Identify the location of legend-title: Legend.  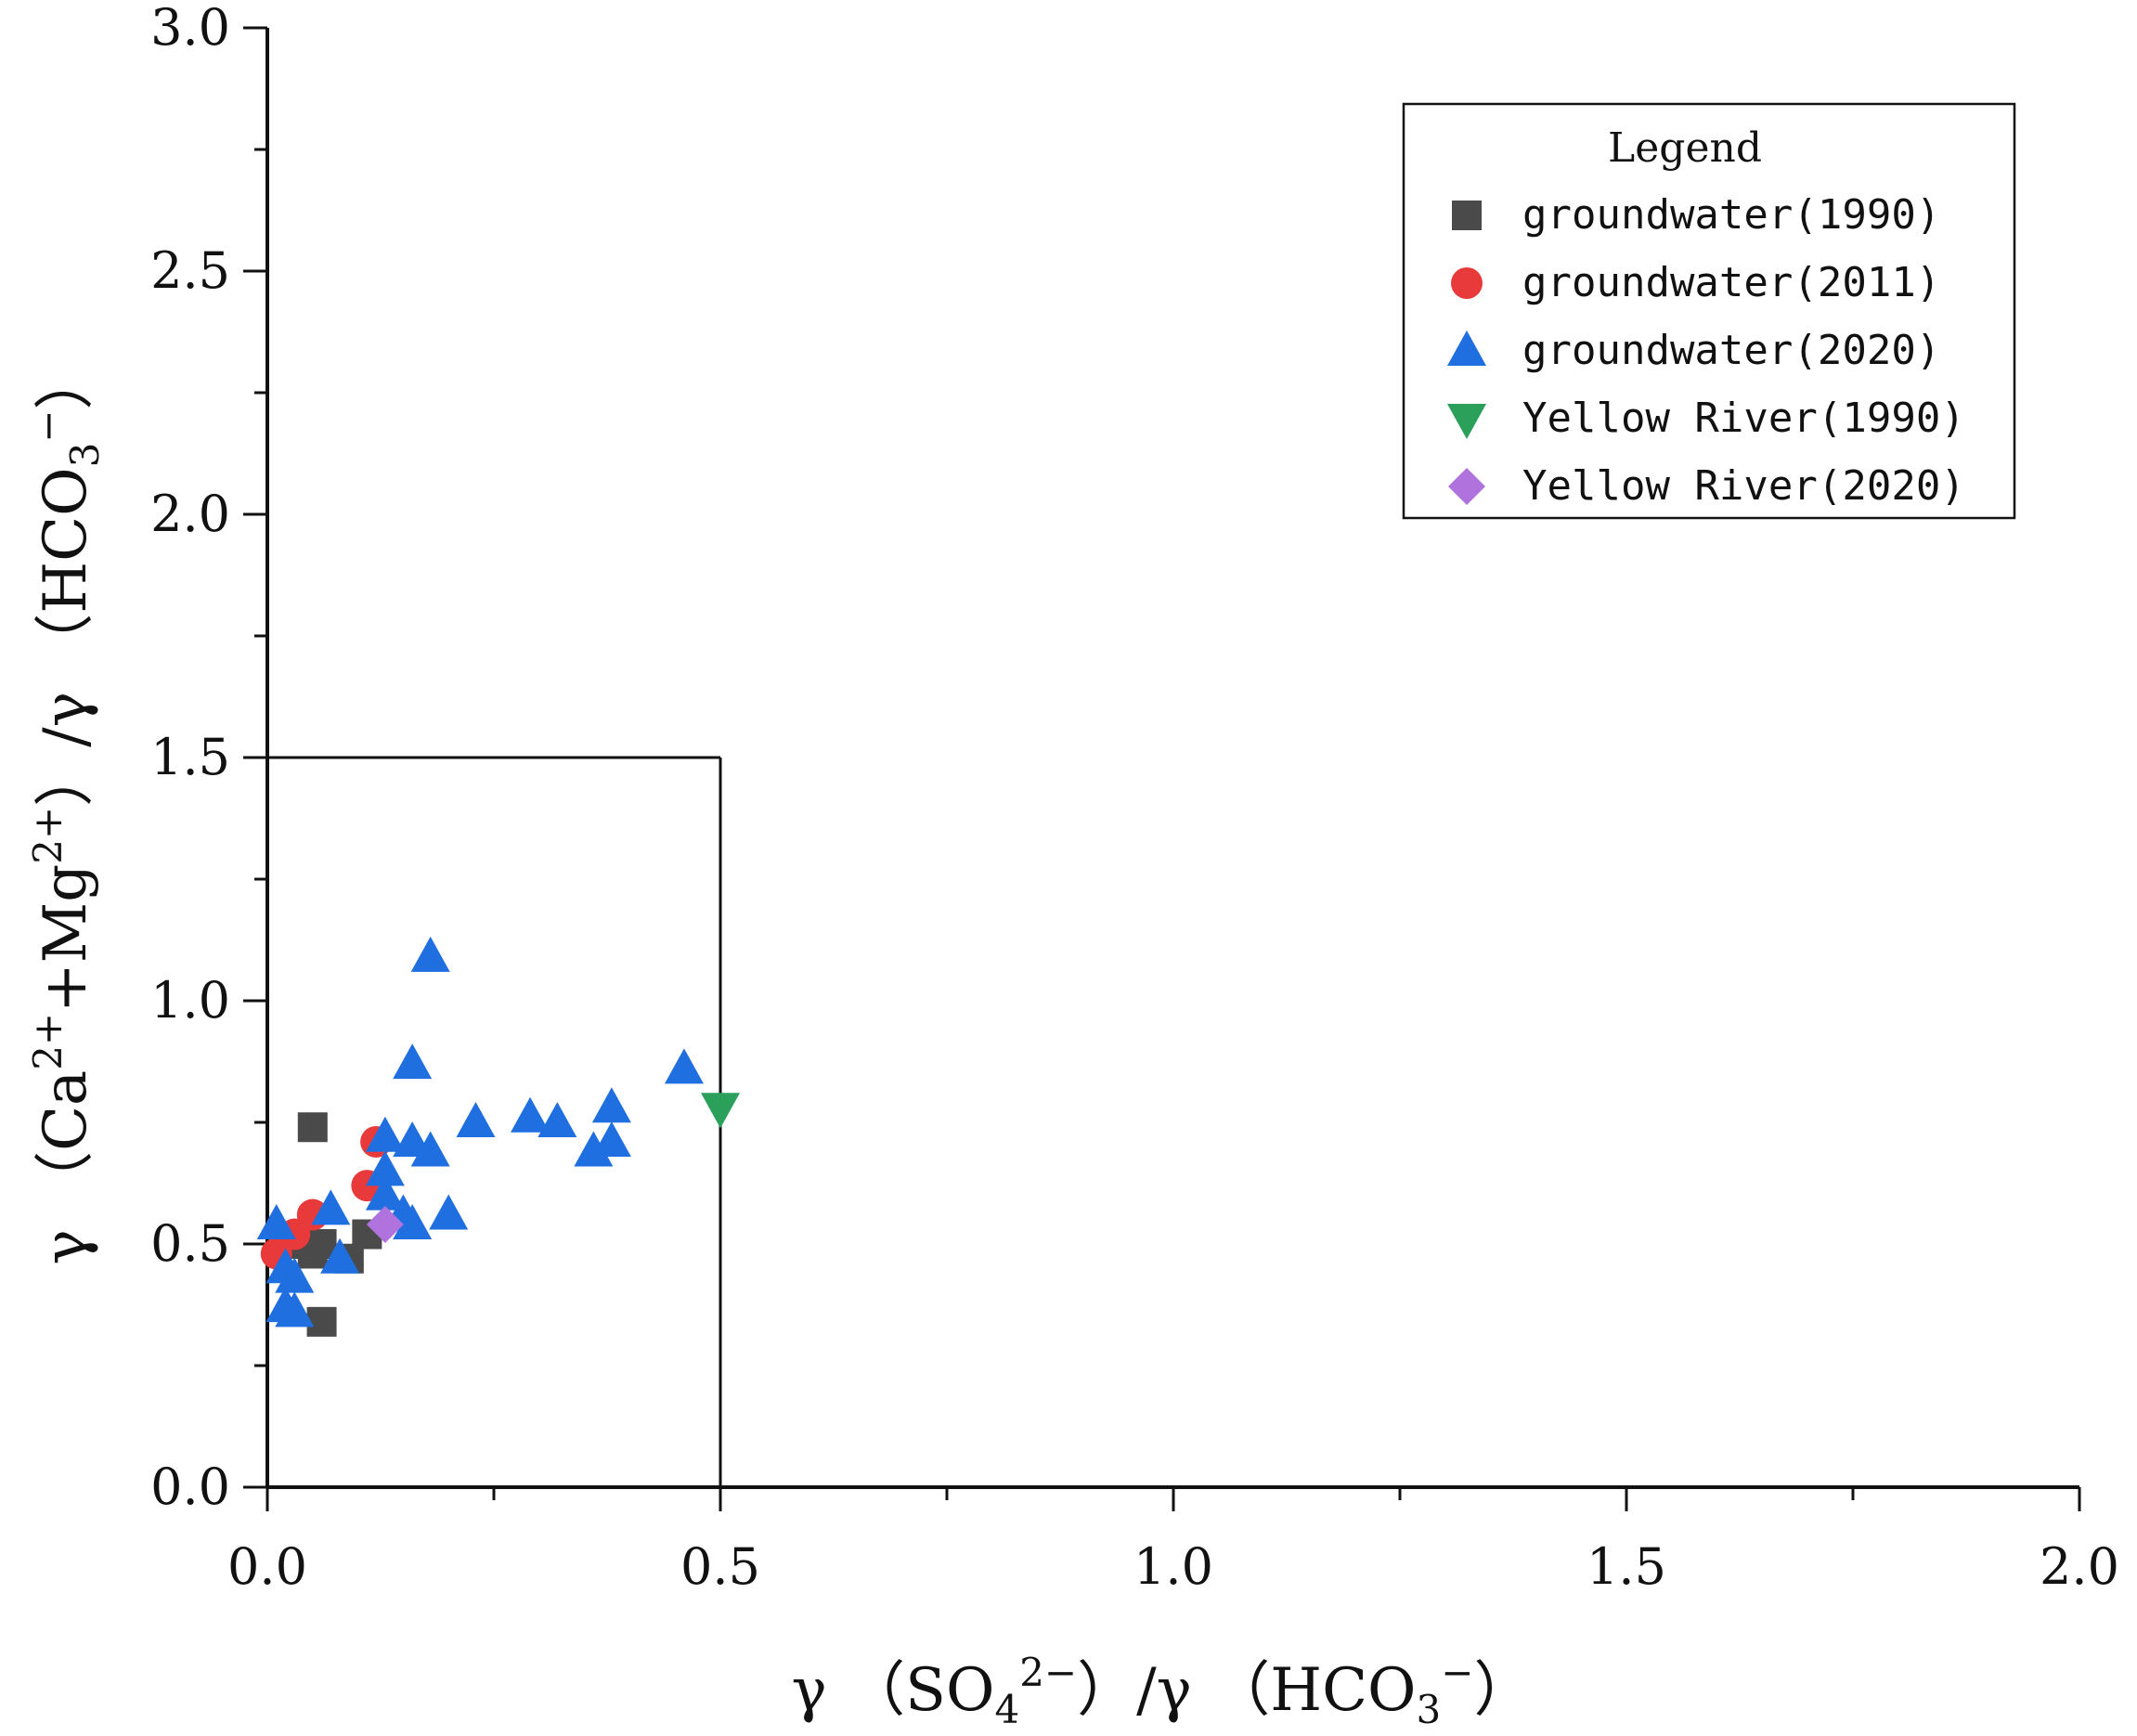
(1685, 148).